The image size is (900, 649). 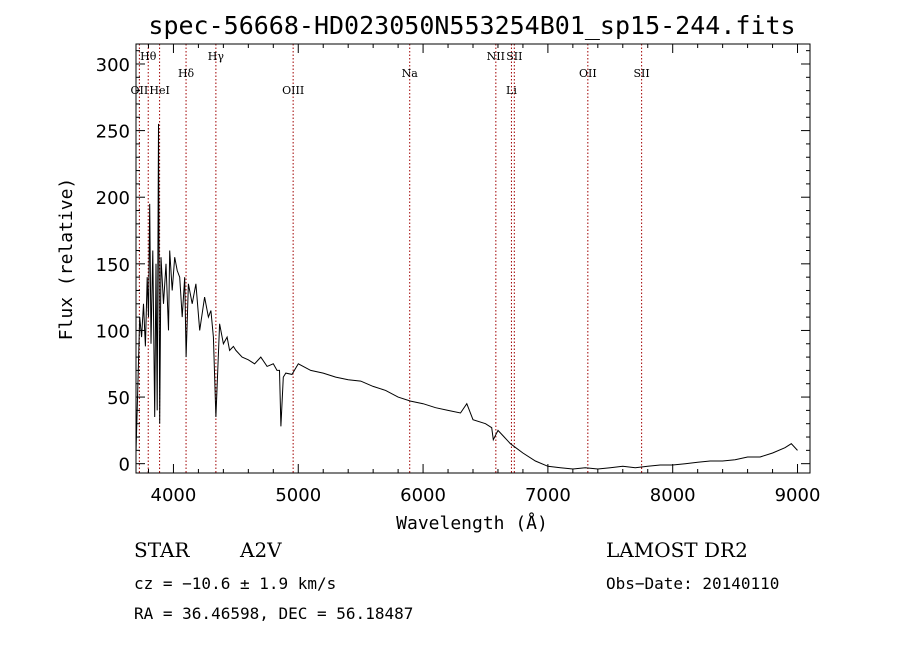 I want to click on coordinates-text: RA = 36.46598, DEC = 56.18487, so click(x=274, y=613).